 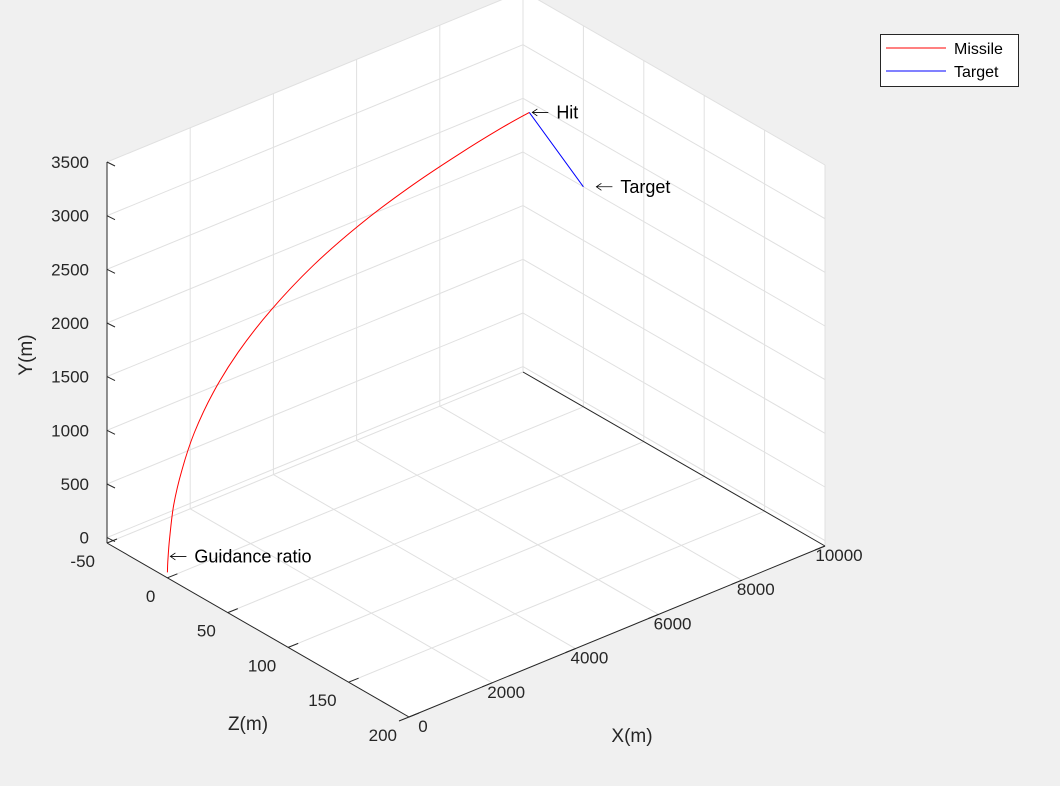 What do you see at coordinates (978, 49) in the screenshot?
I see `legend-label-missile: Missile` at bounding box center [978, 49].